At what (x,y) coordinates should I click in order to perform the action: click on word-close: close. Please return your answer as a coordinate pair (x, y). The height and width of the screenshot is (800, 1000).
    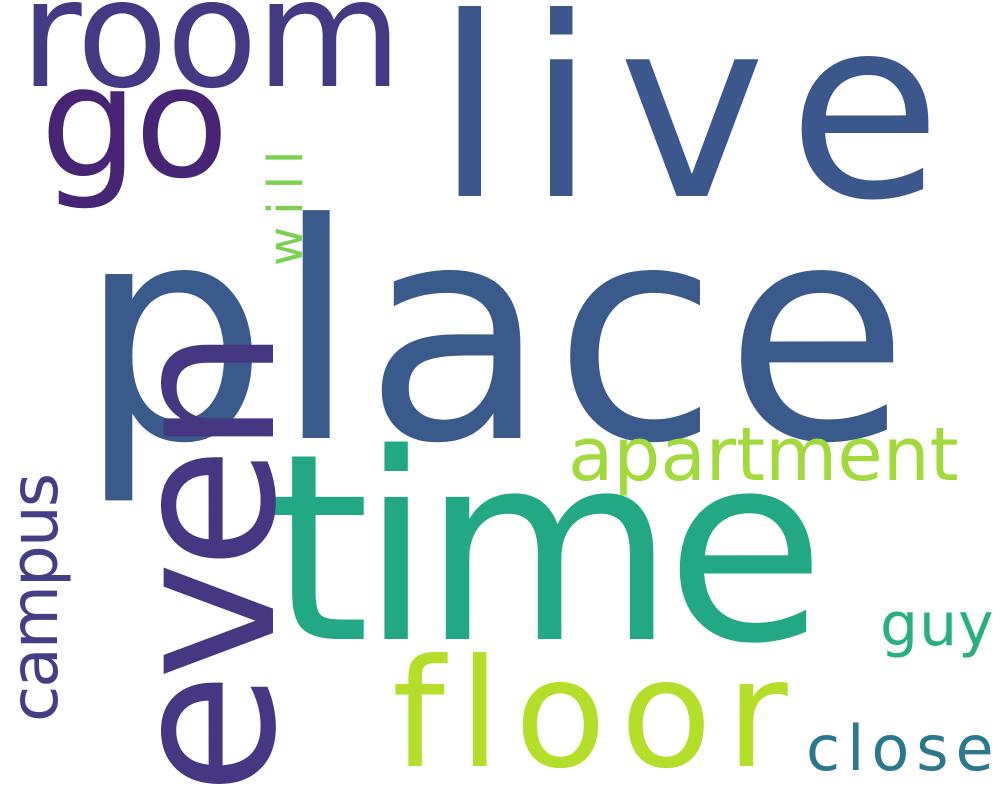
    Looking at the image, I should click on (903, 748).